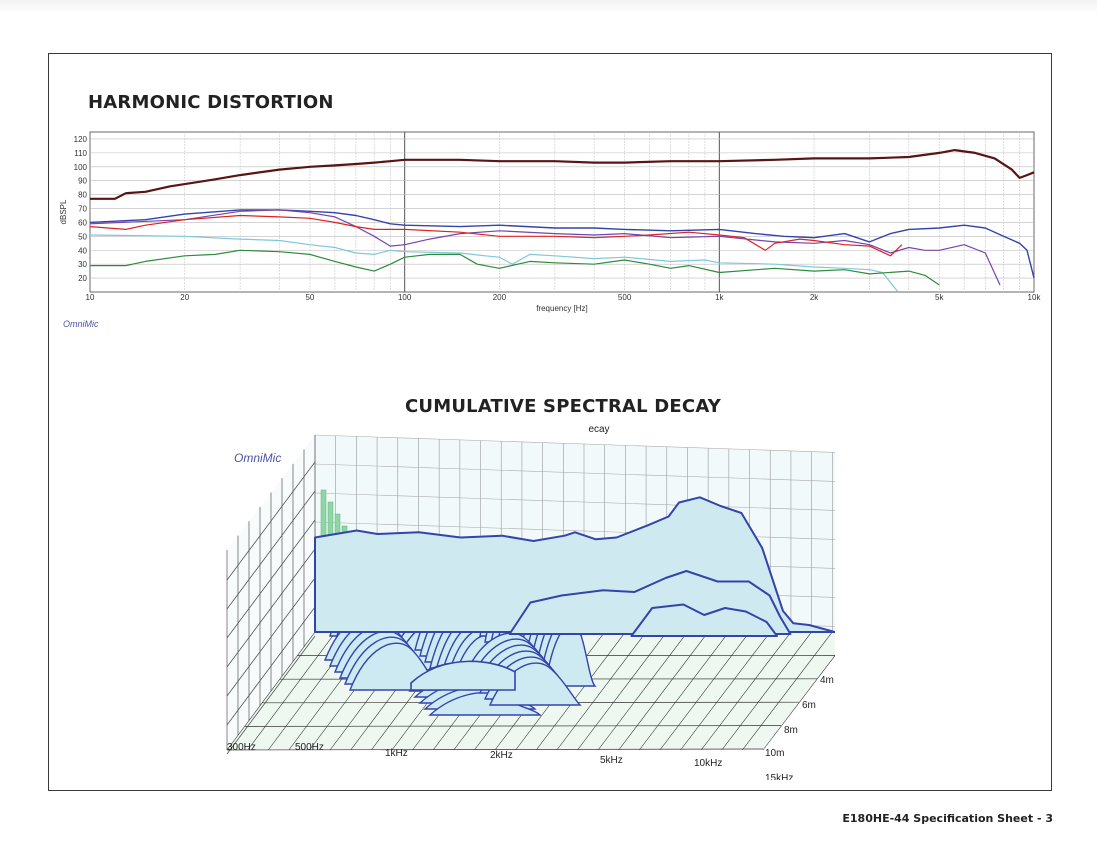 Image resolution: width=1097 pixels, height=856 pixels. I want to click on hd-omnimic-logo: OmniMic, so click(81, 324).